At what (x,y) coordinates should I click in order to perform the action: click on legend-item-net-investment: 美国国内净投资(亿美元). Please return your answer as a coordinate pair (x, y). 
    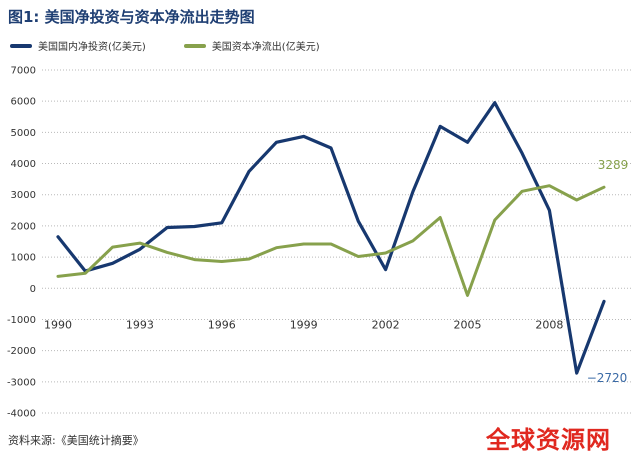
    Looking at the image, I should click on (78, 45).